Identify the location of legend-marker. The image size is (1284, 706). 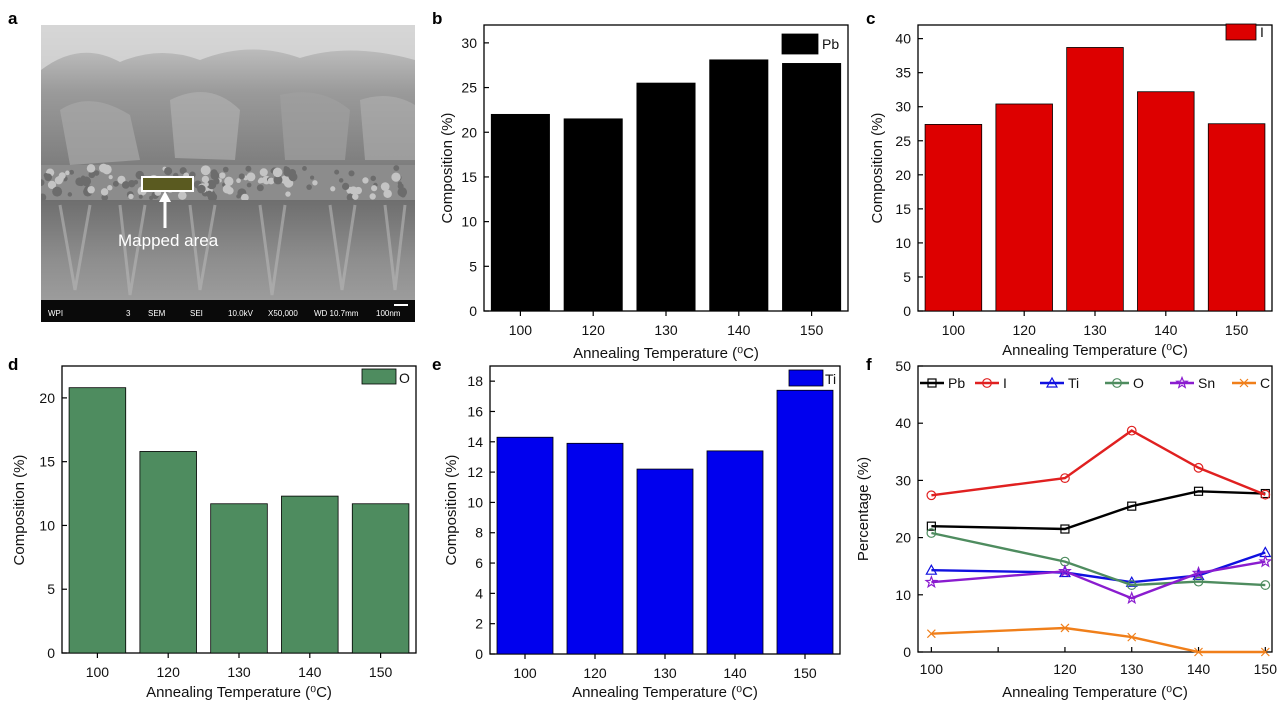
(1244, 383).